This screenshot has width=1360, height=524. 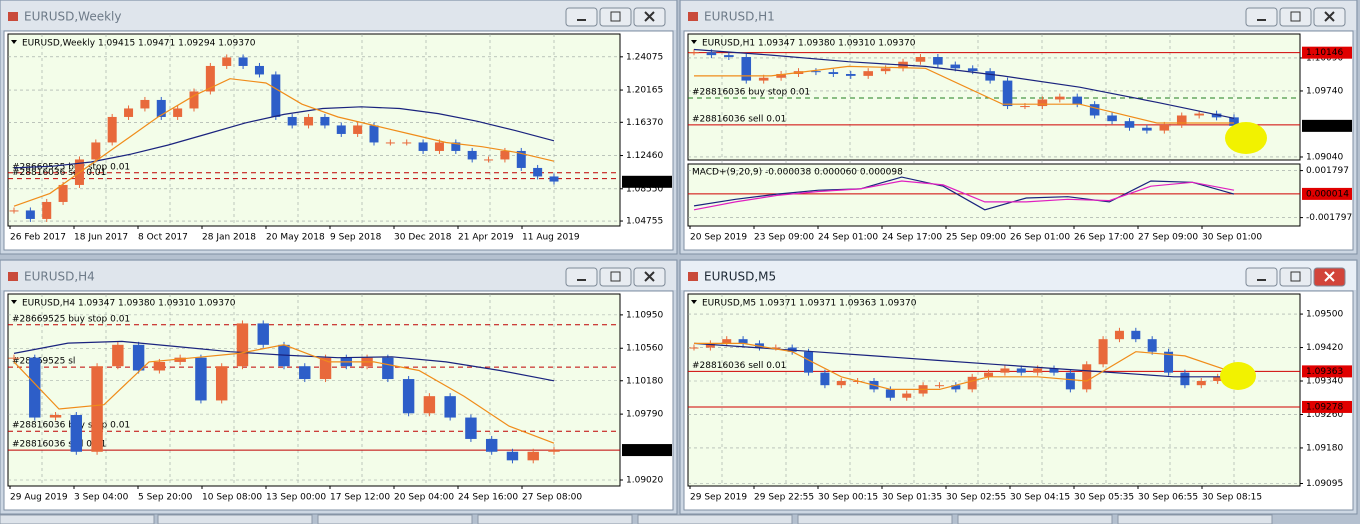 What do you see at coordinates (1329, 16) in the screenshot?
I see `close-glyph` at bounding box center [1329, 16].